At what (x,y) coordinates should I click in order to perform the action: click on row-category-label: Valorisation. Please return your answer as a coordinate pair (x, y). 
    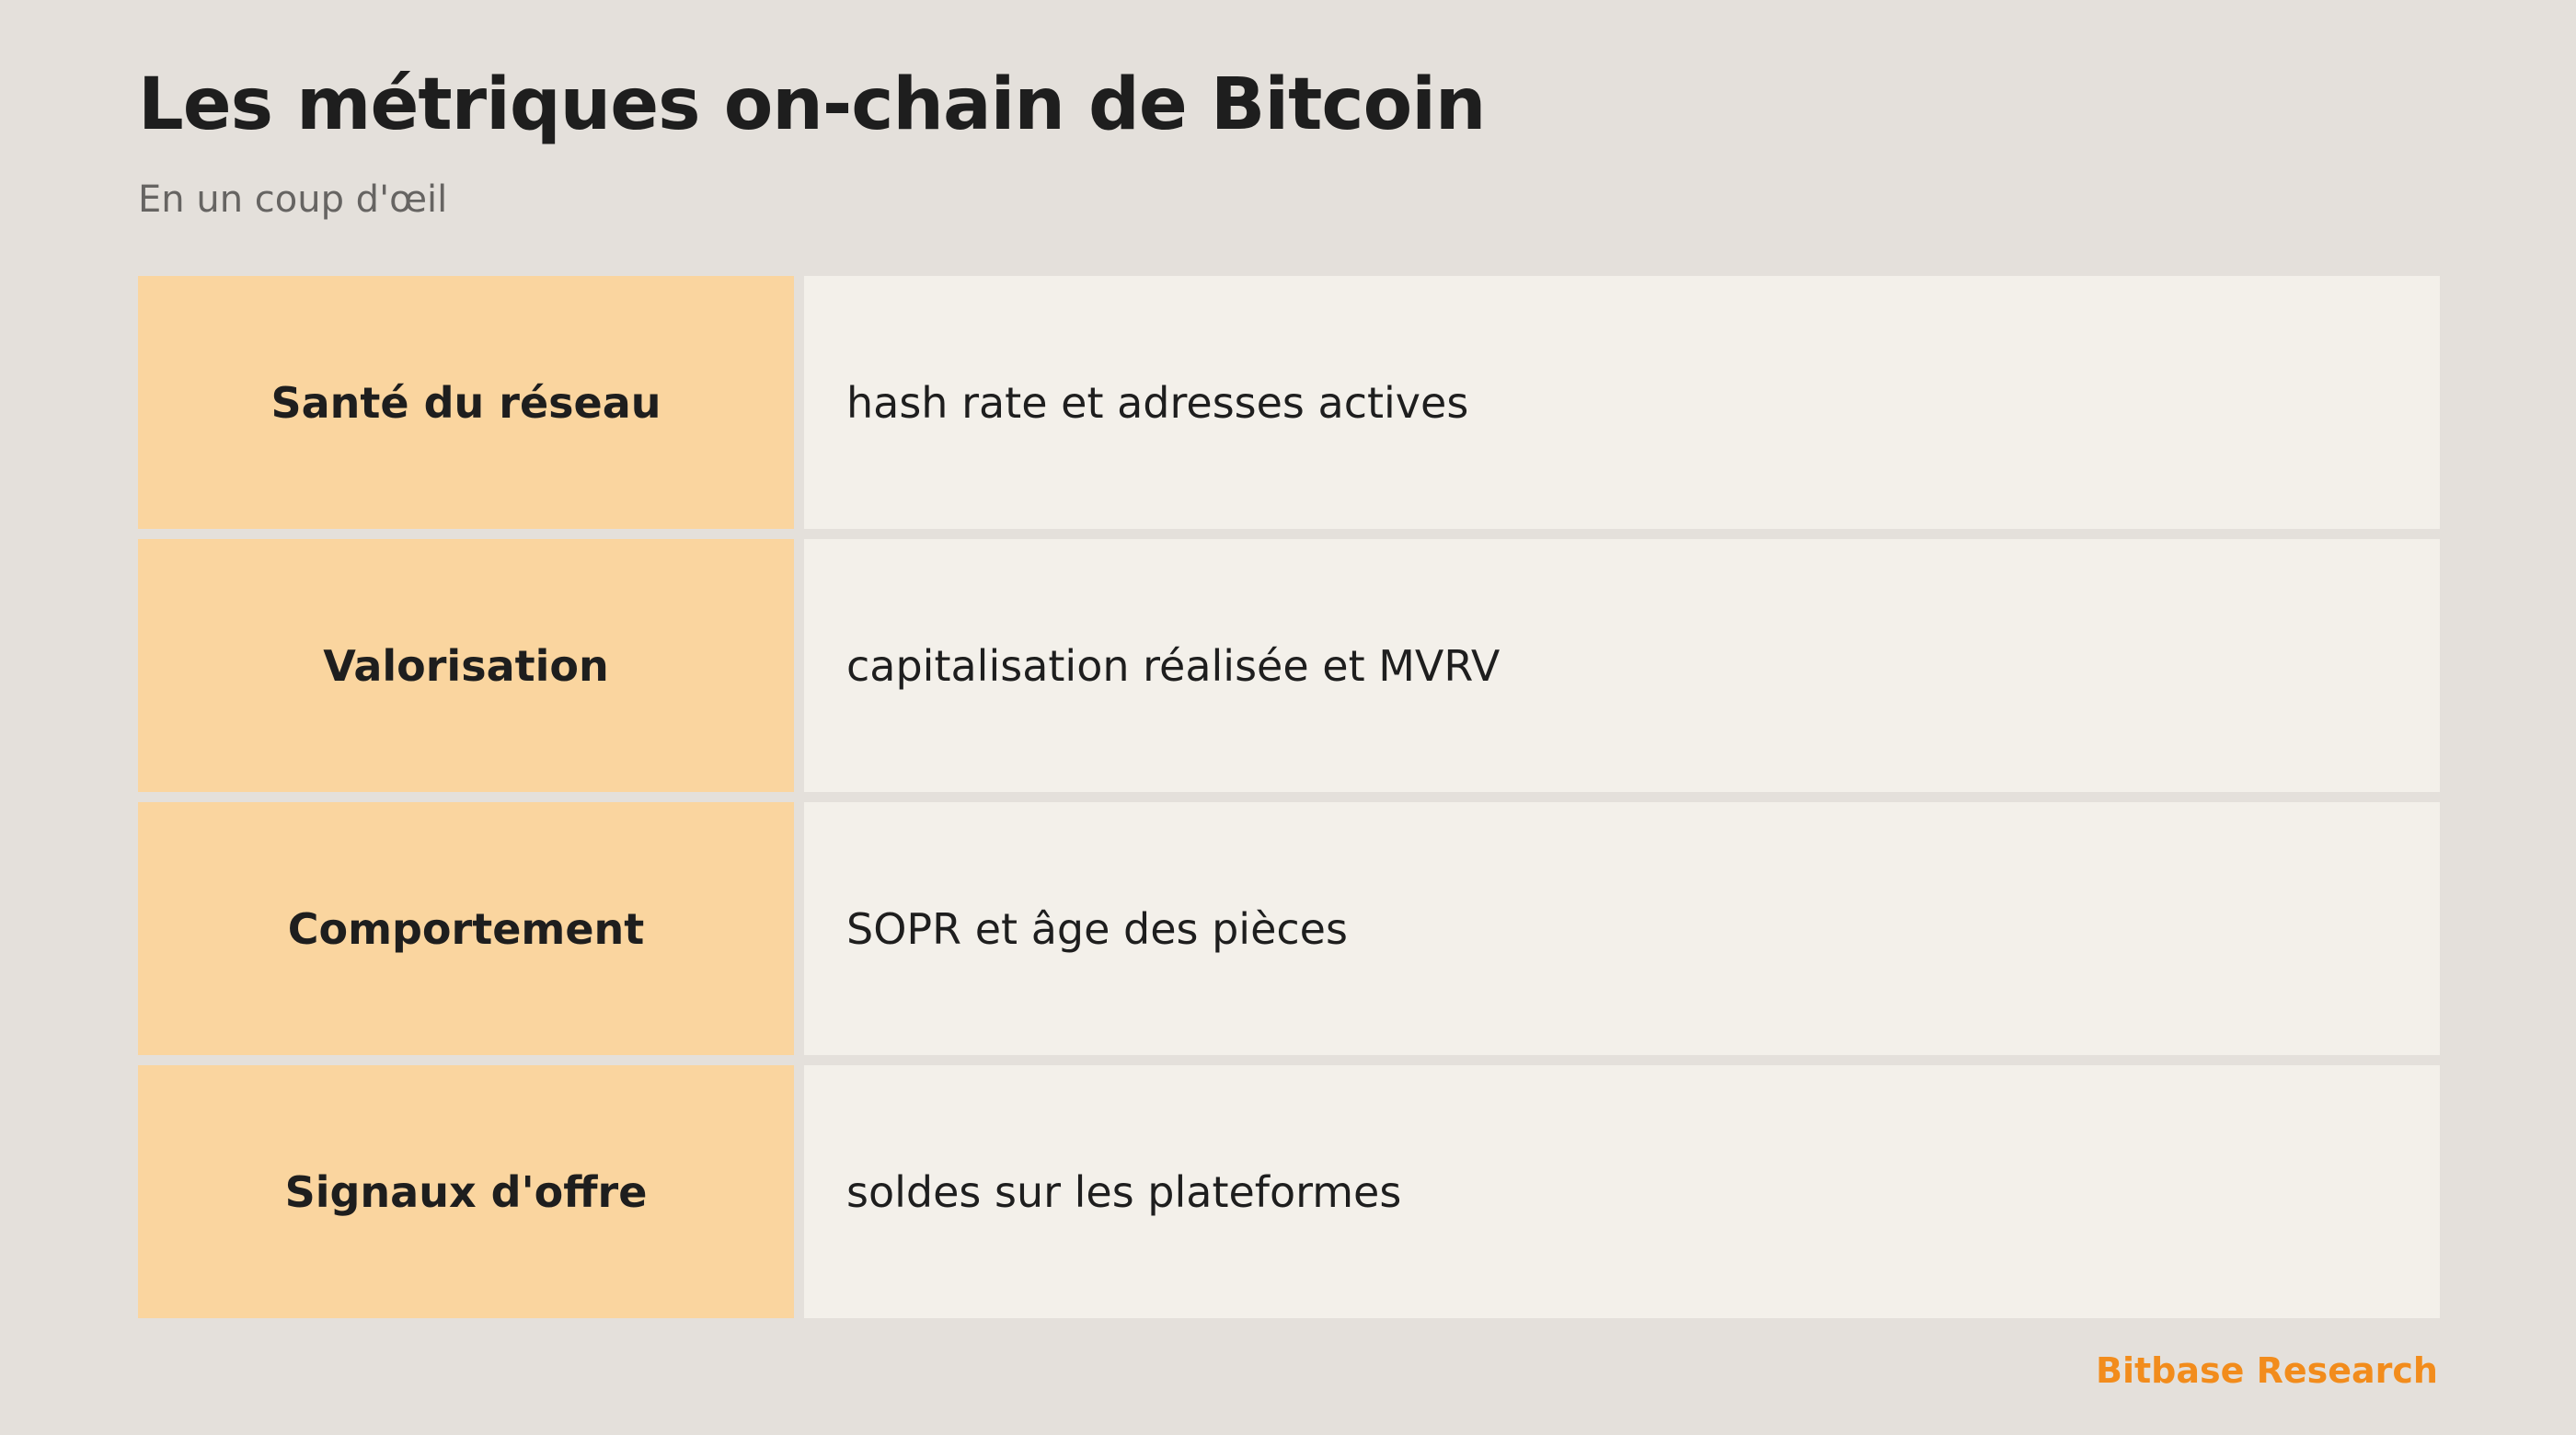
    Looking at the image, I should click on (466, 665).